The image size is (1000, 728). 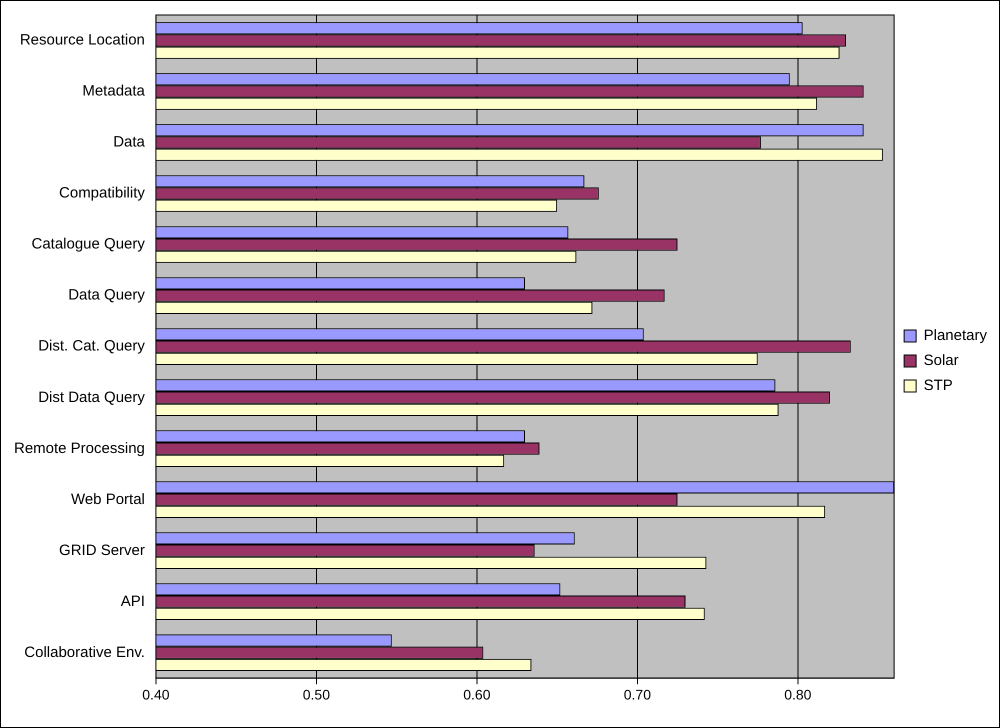 I want to click on x-tick-label: 0.40, so click(x=156, y=694).